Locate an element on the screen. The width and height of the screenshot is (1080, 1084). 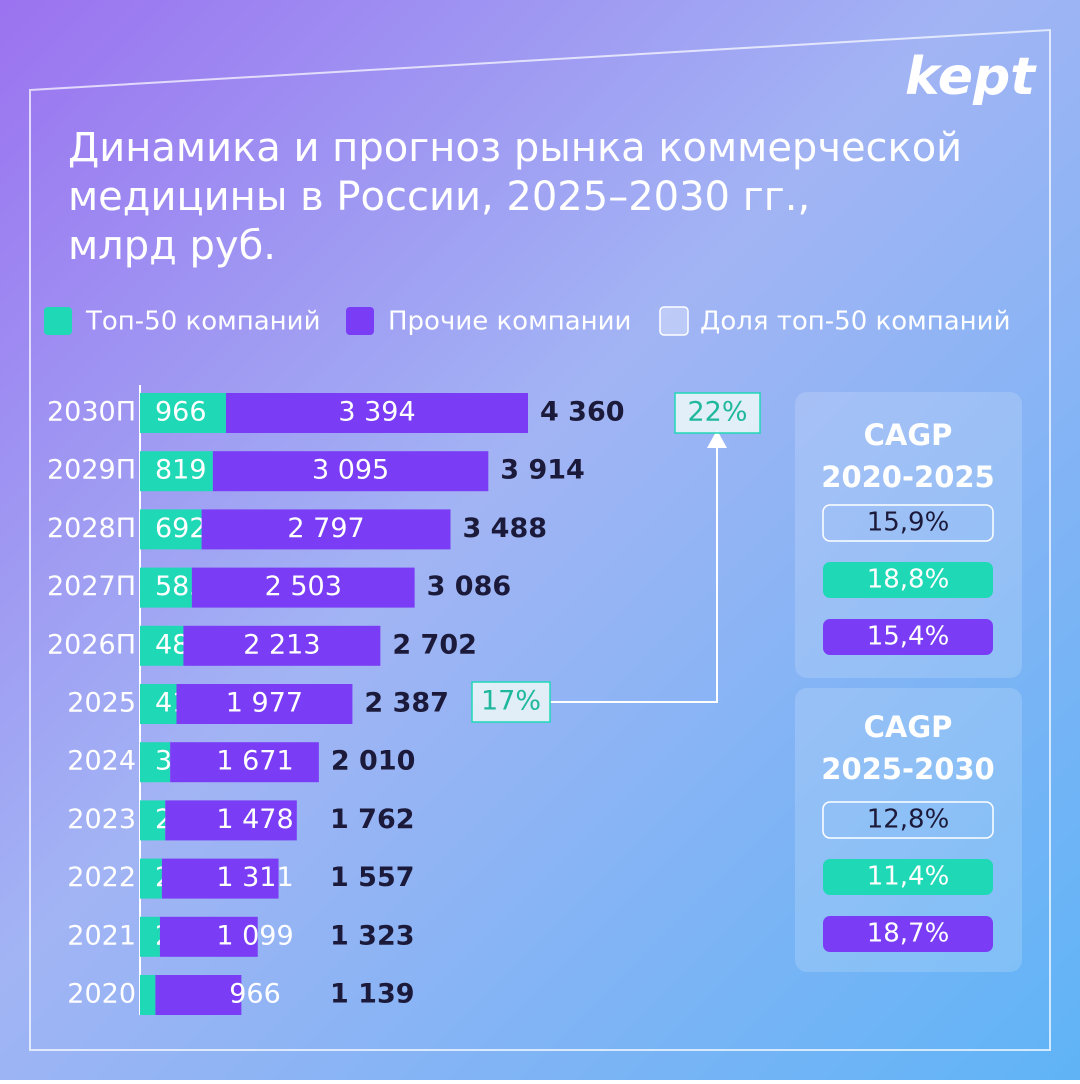
category-label: 2029П is located at coordinates (91, 470).